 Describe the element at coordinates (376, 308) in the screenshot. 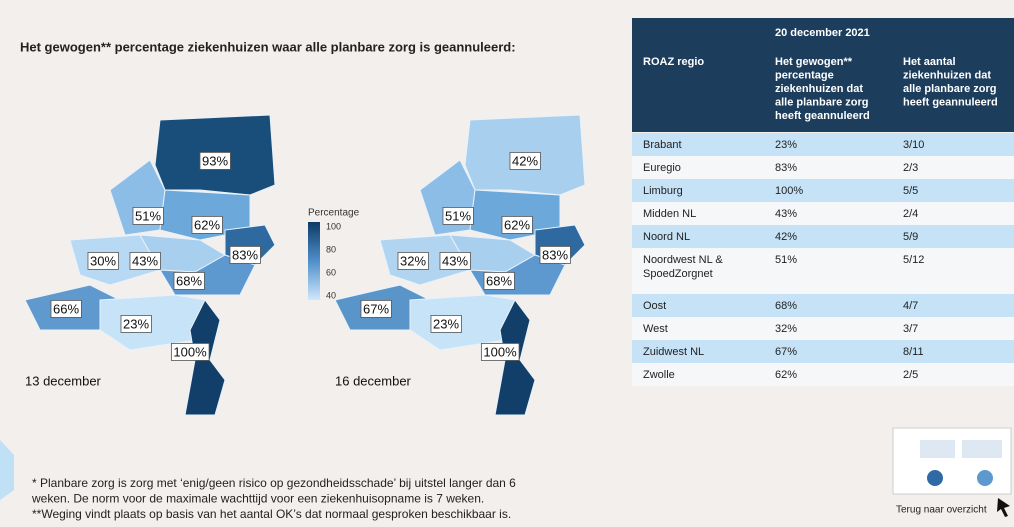

I see `region-label: 67%` at that location.